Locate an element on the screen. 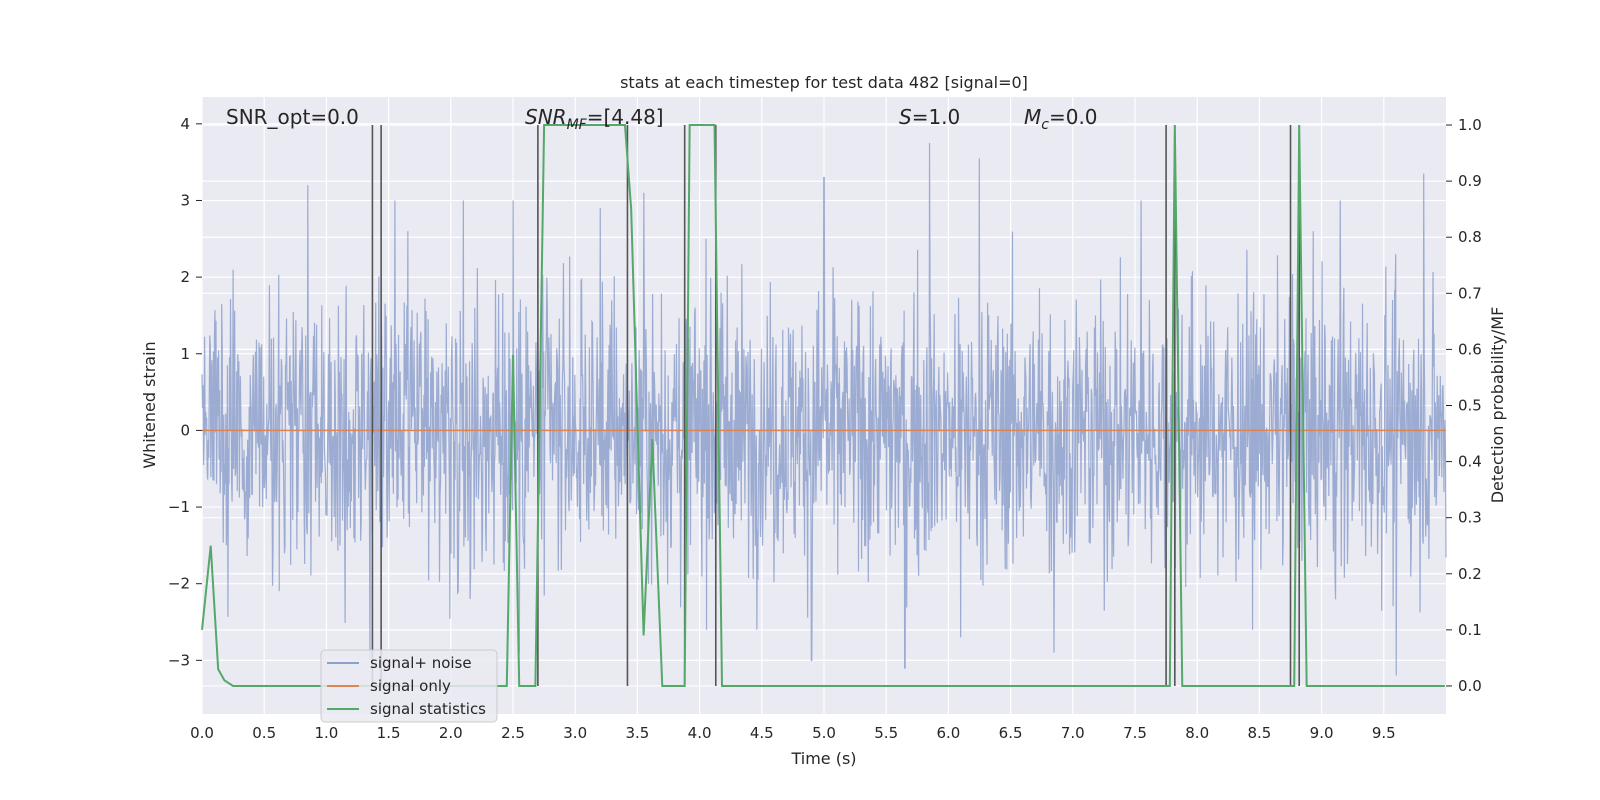  x-tick-label: 0.0 is located at coordinates (202, 733).